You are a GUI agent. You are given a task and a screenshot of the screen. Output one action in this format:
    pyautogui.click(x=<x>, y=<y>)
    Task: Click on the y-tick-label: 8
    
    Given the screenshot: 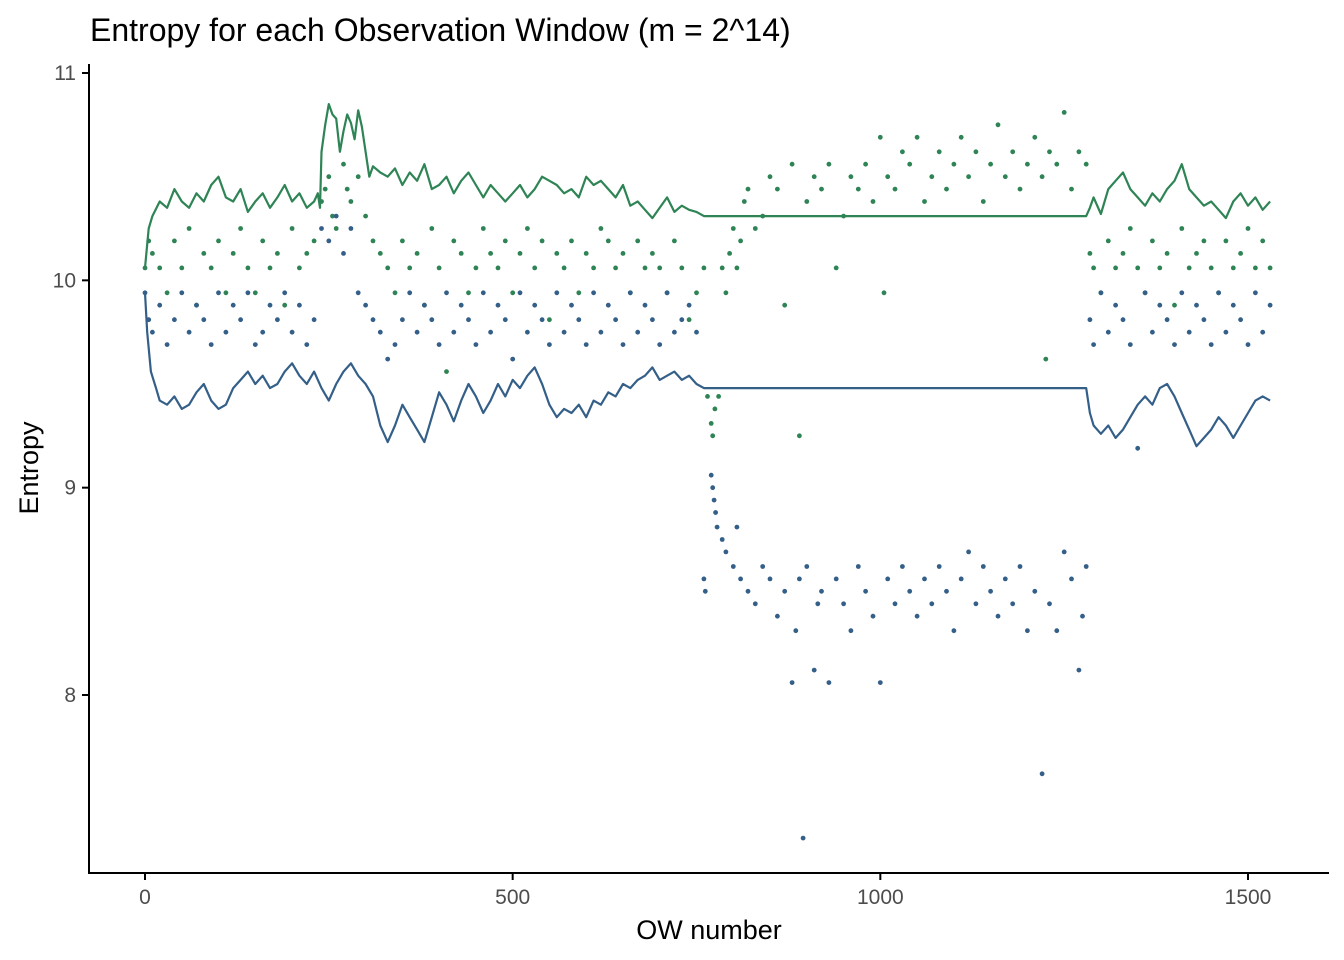 What is the action you would take?
    pyautogui.click(x=70, y=695)
    